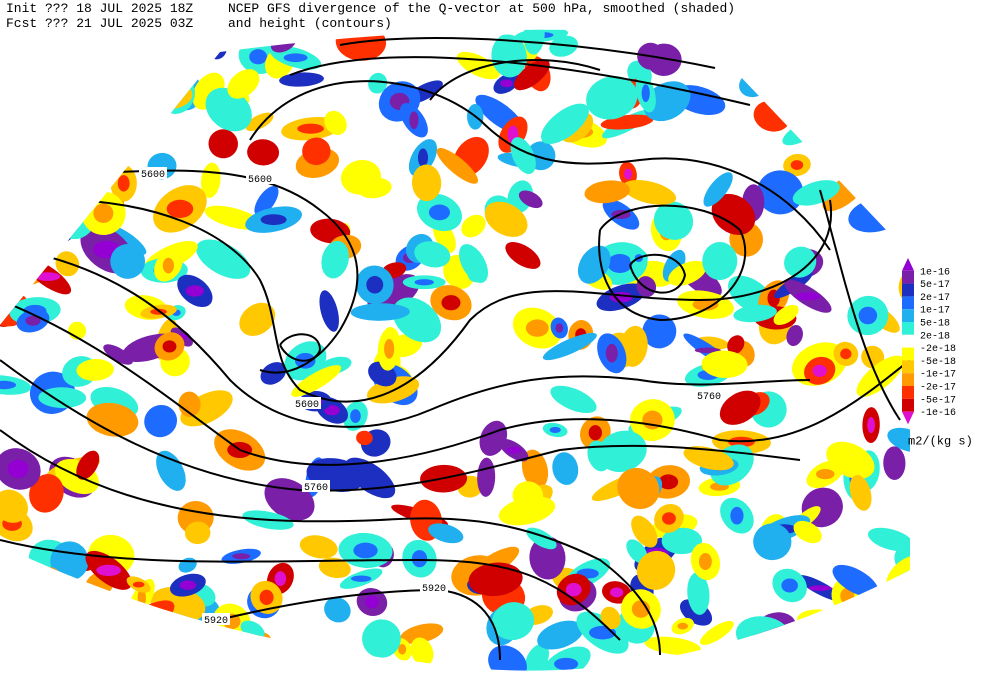 This screenshot has width=1000, height=680. I want to click on contour-label: 5600, so click(260, 180).